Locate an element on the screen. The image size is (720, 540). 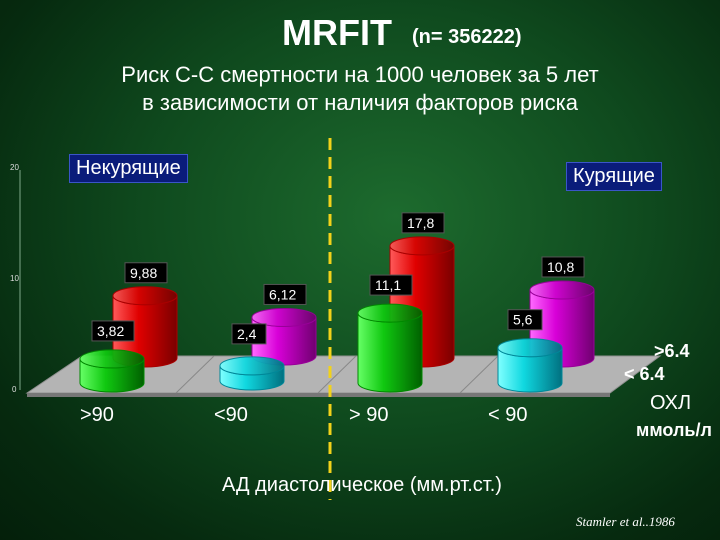
x-axis-label: АД диастолическое (мм.рт.ст.) is located at coordinates (362, 485).